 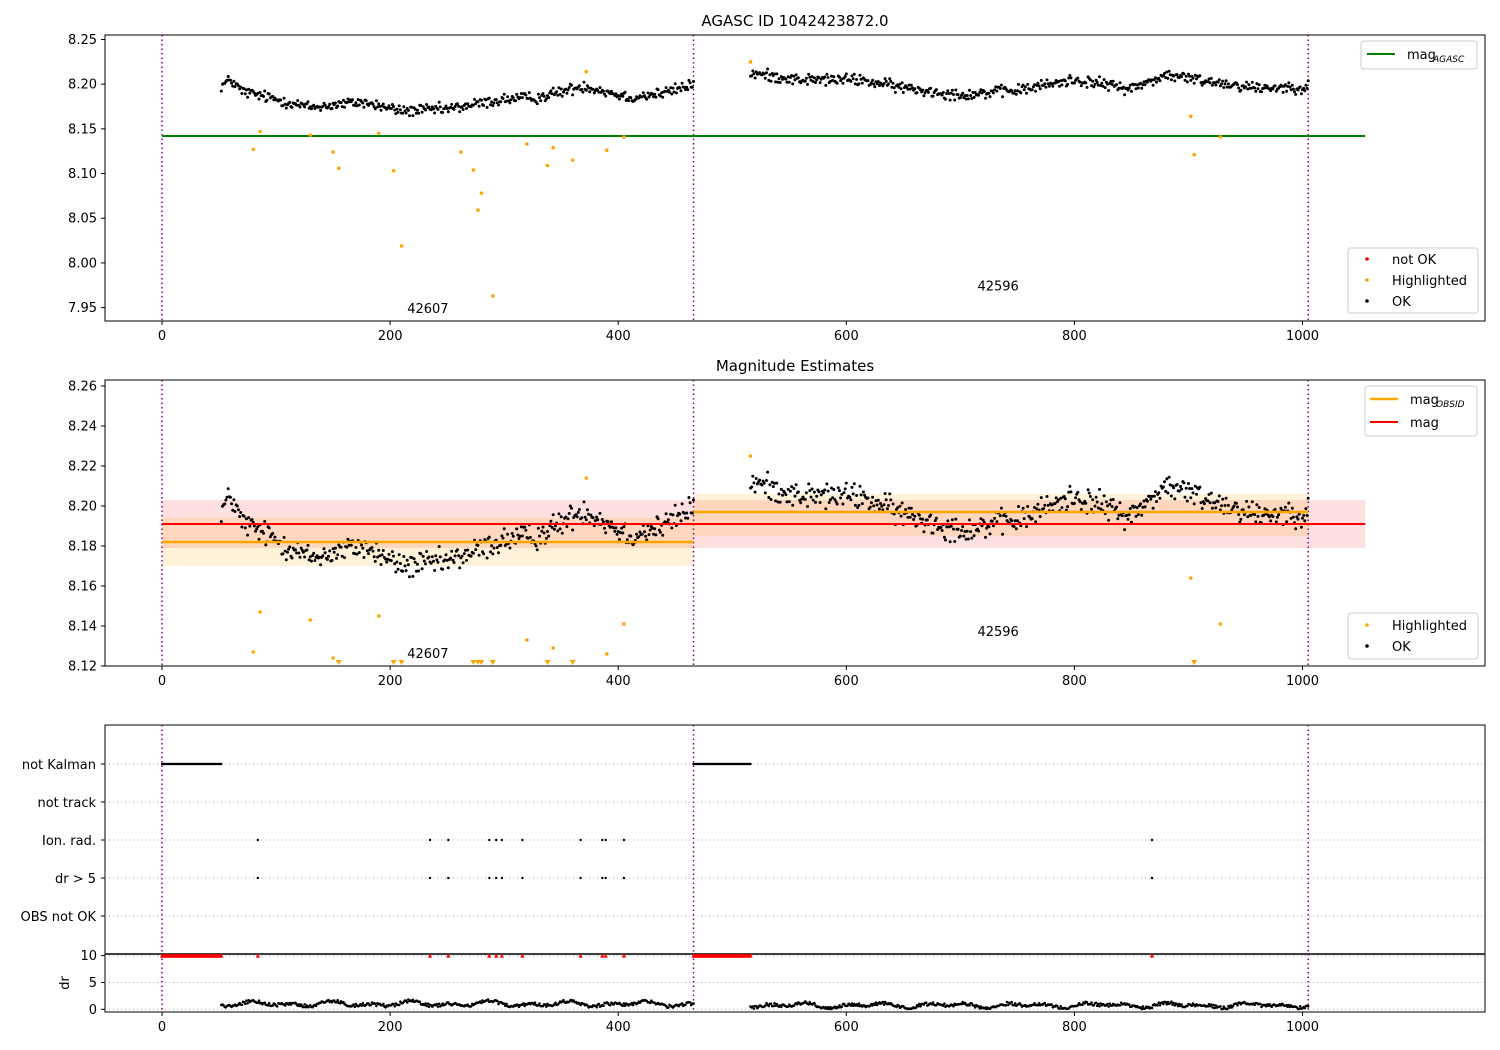 What do you see at coordinates (66, 803) in the screenshot?
I see `flag-row-label: not track` at bounding box center [66, 803].